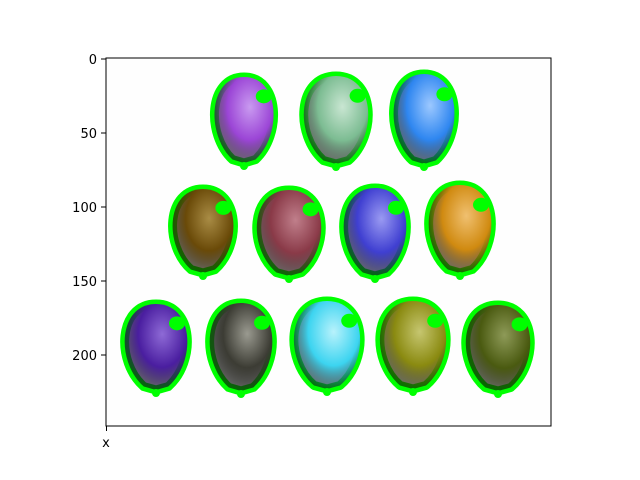 Image resolution: width=640 pixels, height=480 pixels. I want to click on balloon-blue, so click(424, 120).